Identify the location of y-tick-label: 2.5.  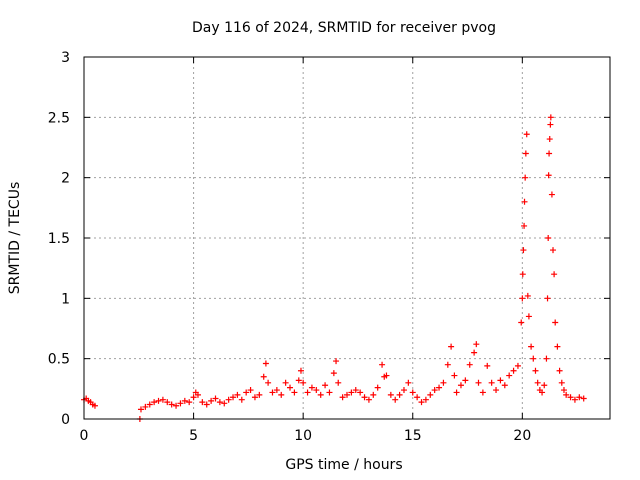
(59, 118).